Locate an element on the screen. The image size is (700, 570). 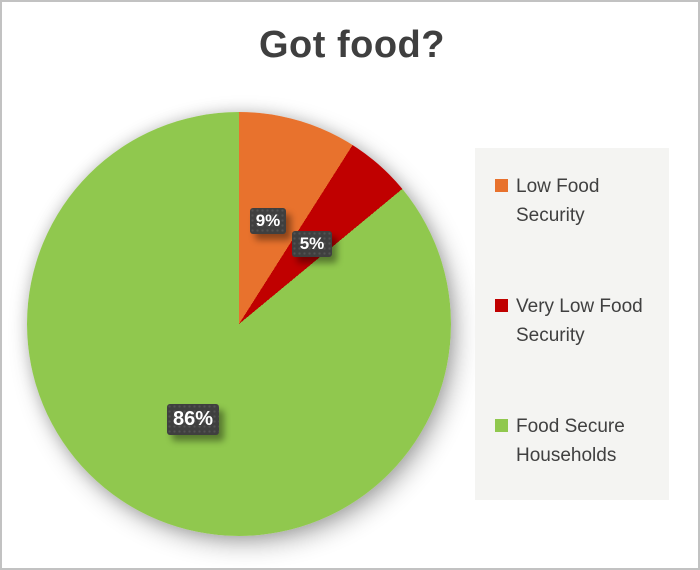
data-label-food-secure-households: 86% is located at coordinates (193, 419).